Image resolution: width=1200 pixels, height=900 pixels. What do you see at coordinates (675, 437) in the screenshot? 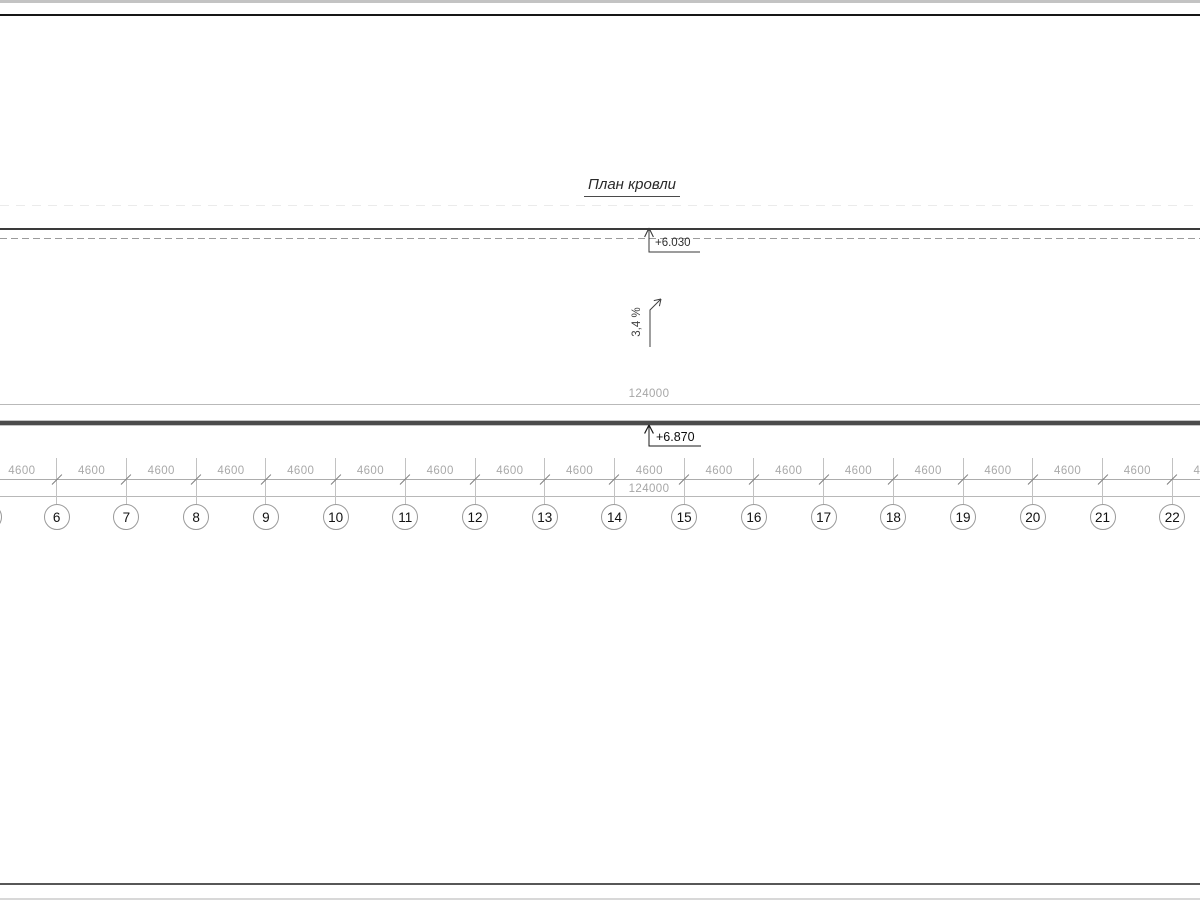
I see `elevation-value-lower: +6.870` at bounding box center [675, 437].